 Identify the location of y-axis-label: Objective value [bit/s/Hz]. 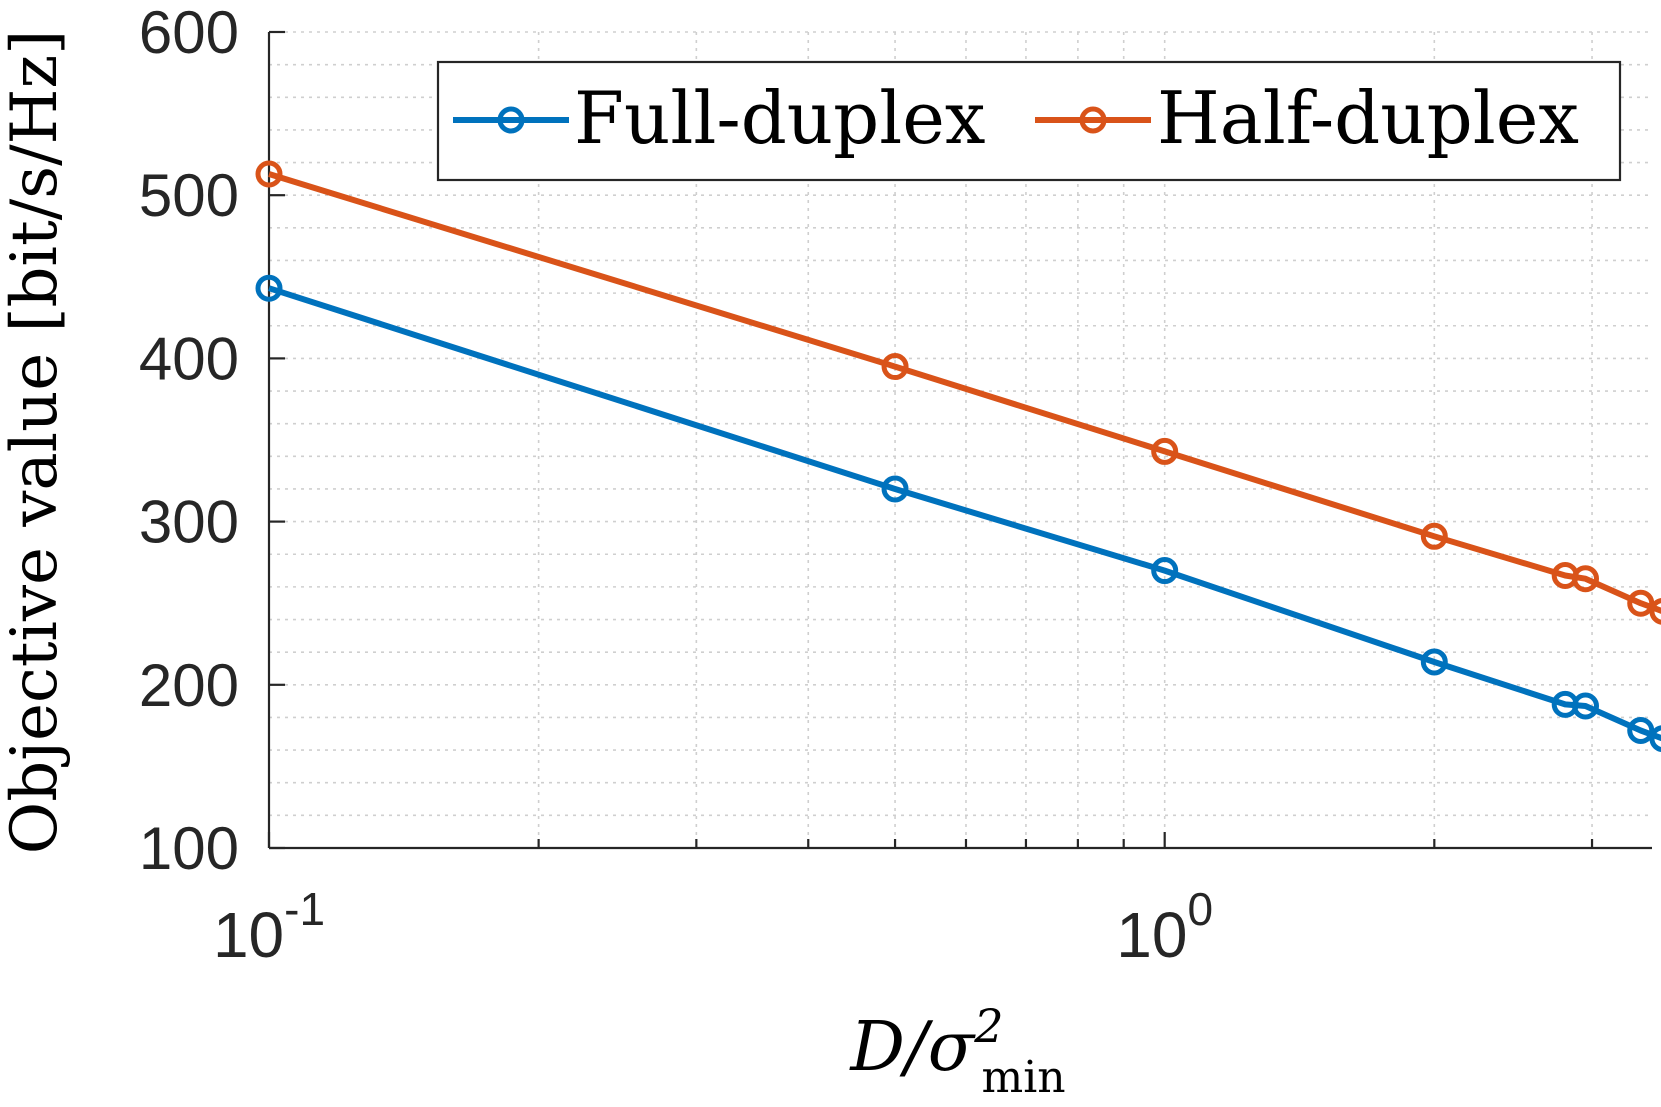
(36, 442).